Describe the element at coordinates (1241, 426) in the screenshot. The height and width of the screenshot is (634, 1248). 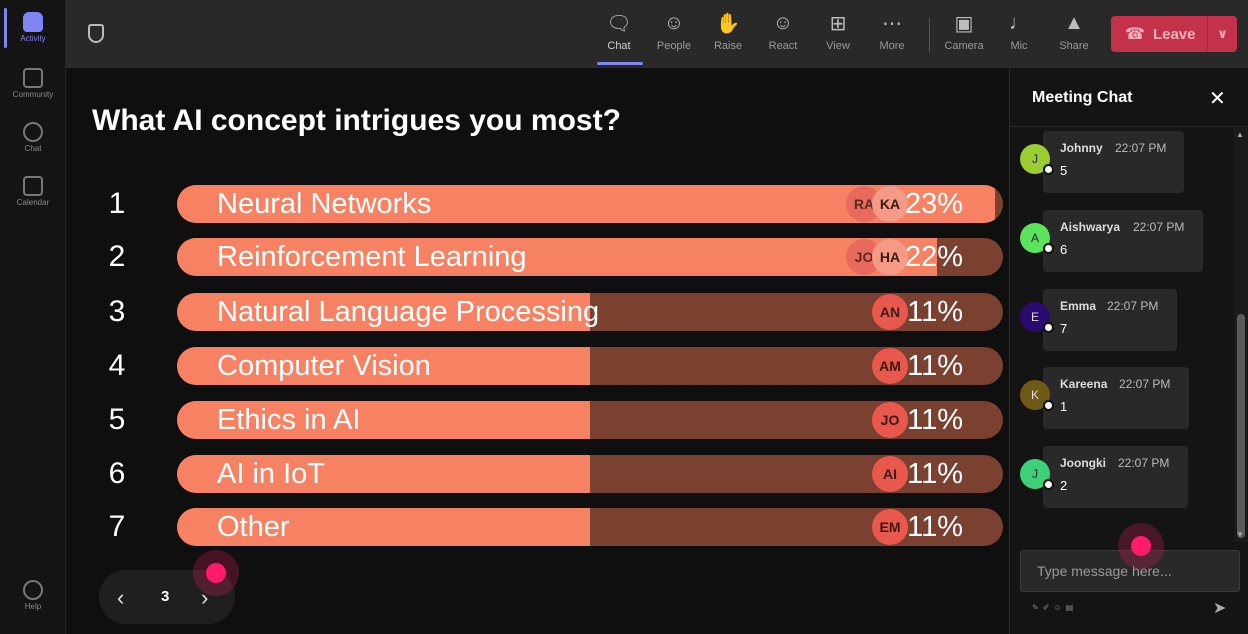
I see `chat-scrollbar-thumb` at that location.